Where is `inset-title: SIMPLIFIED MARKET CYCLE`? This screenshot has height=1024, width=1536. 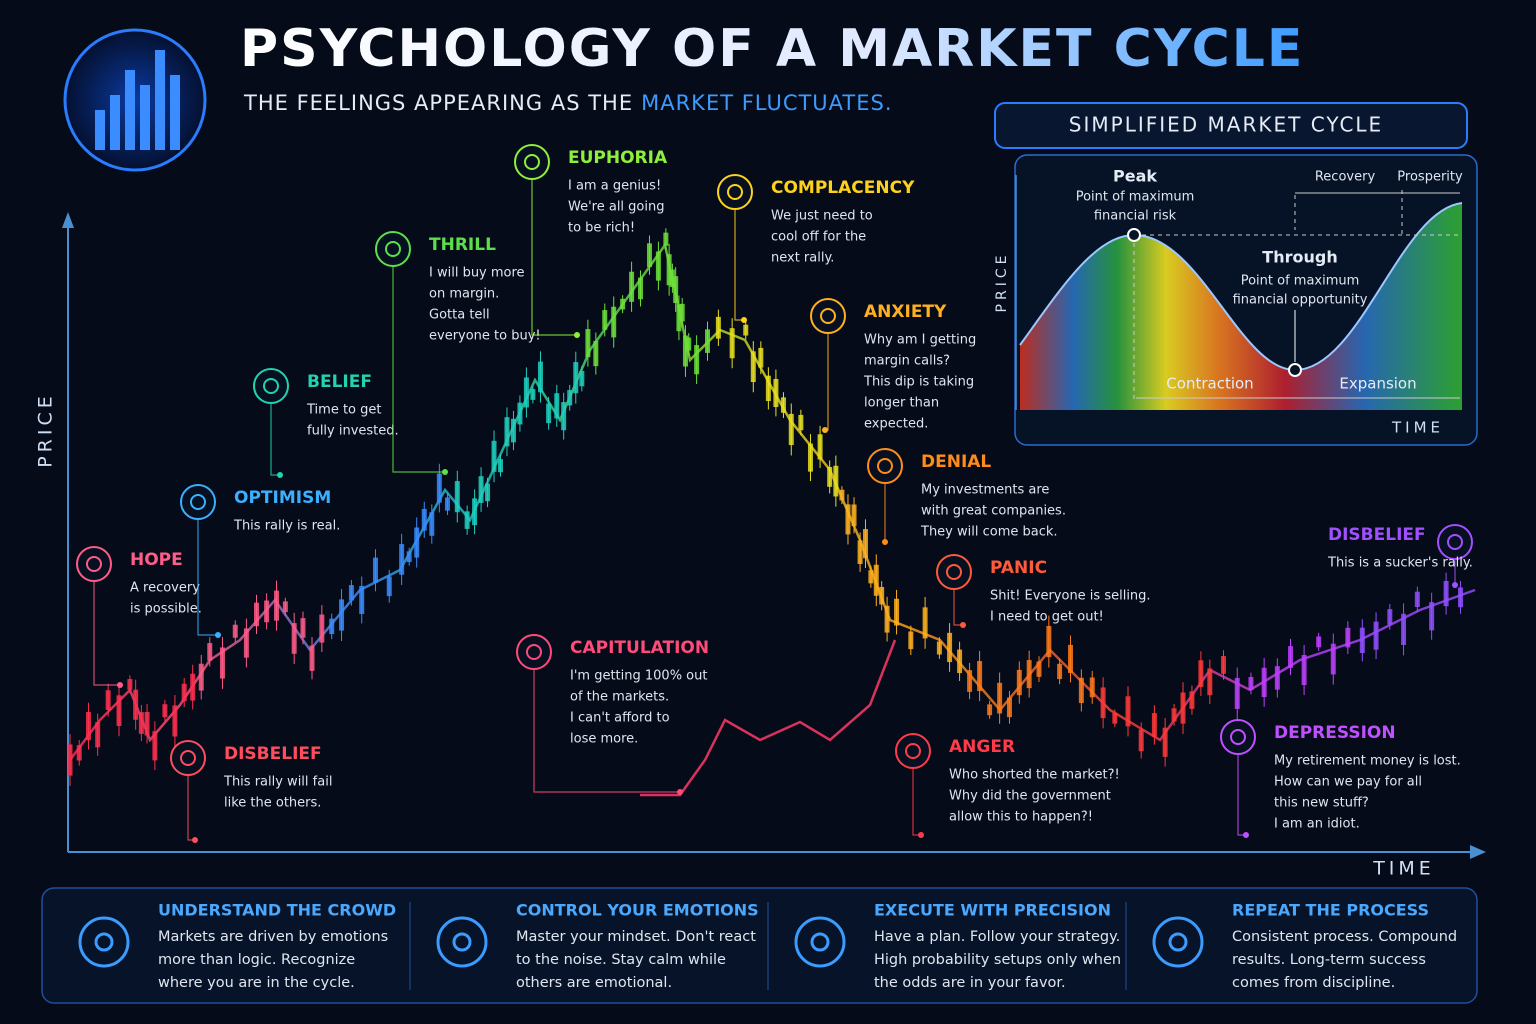
inset-title: SIMPLIFIED MARKET CYCLE is located at coordinates (1226, 125).